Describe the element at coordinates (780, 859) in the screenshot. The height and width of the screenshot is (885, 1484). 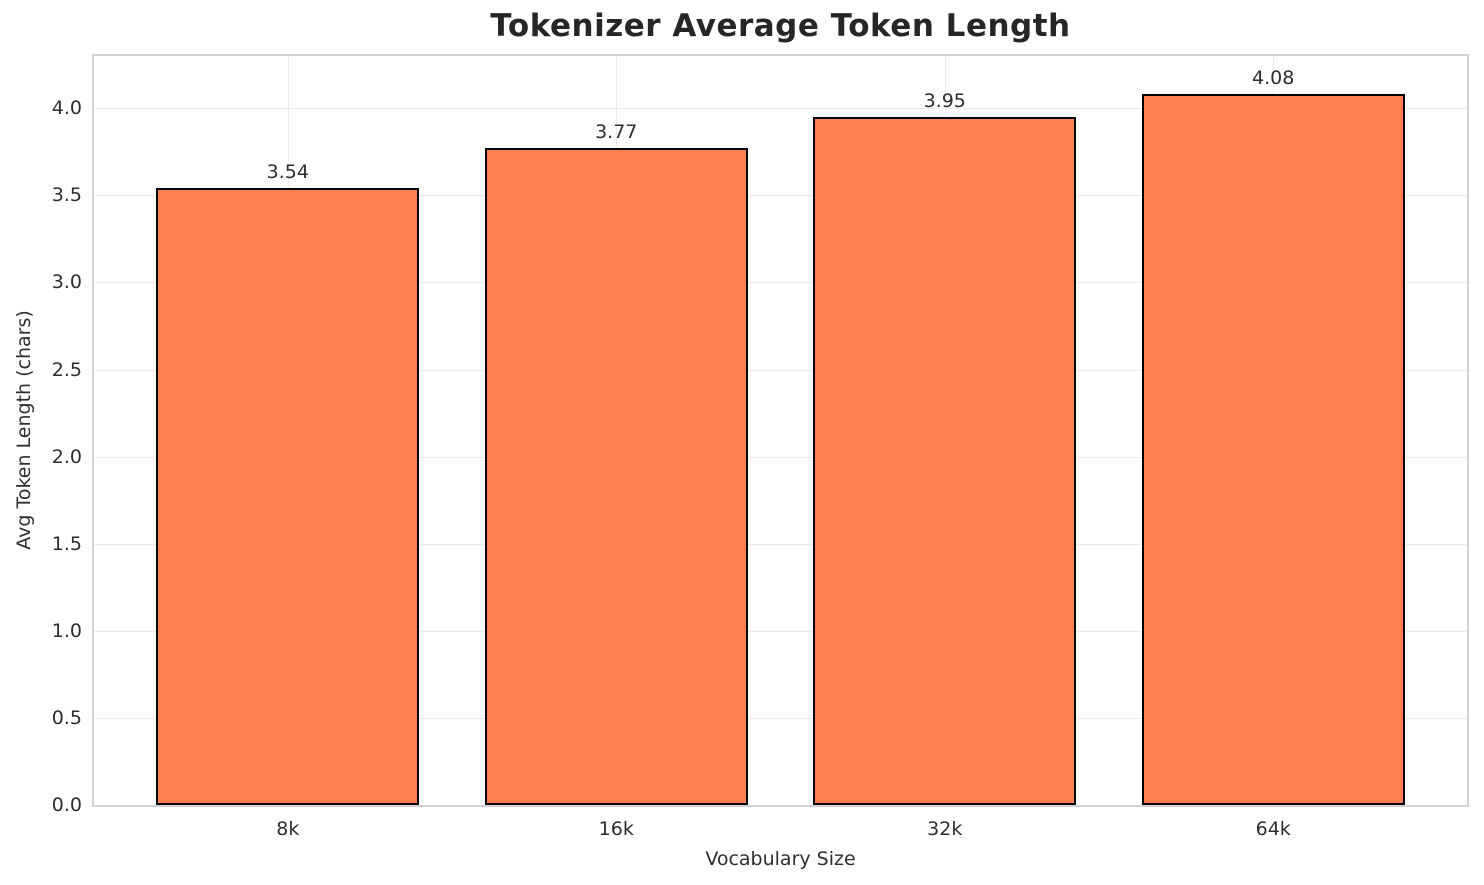
I see `x-axis-label: Vocabulary Size` at that location.